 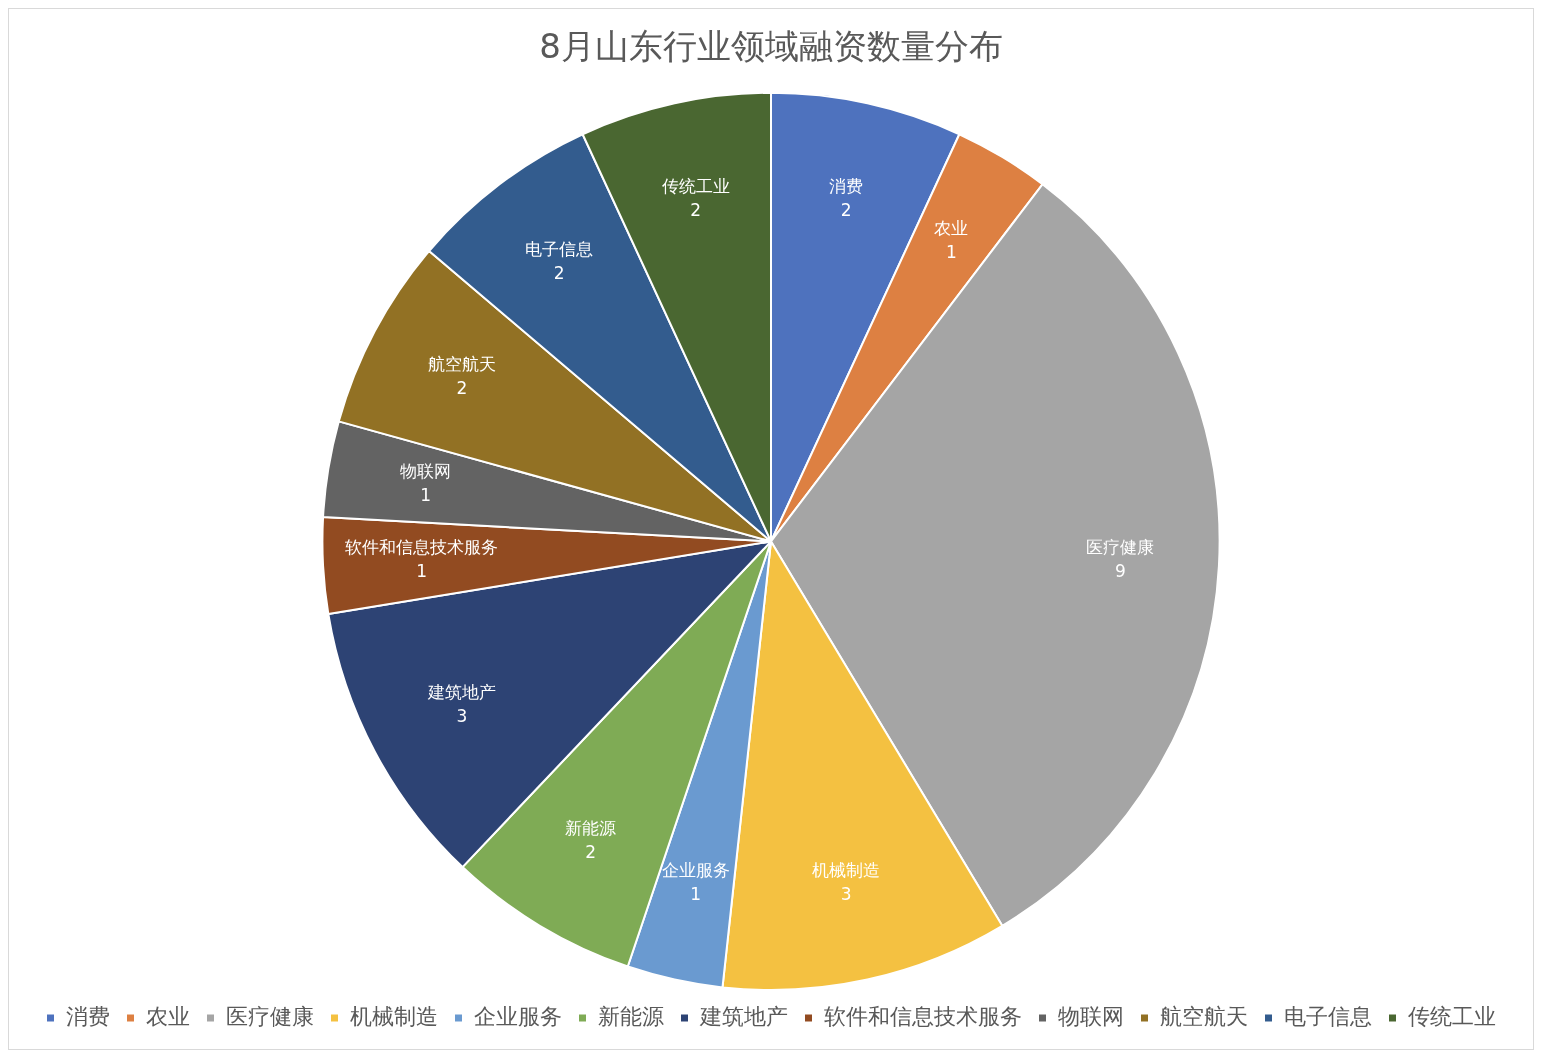 What do you see at coordinates (1452, 1016) in the screenshot?
I see `legend-label: 传统工业` at bounding box center [1452, 1016].